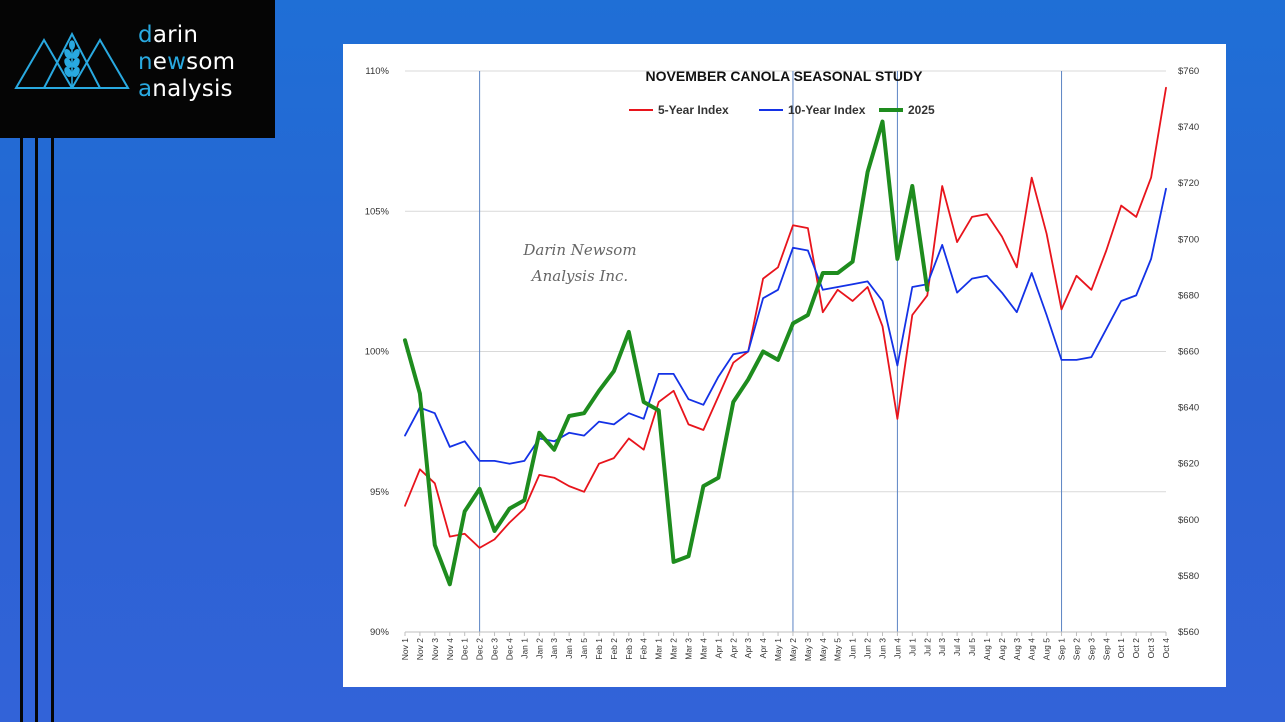 The width and height of the screenshot is (1285, 722). I want to click on x-axis-tick-label: Aug 2, so click(1002, 649).